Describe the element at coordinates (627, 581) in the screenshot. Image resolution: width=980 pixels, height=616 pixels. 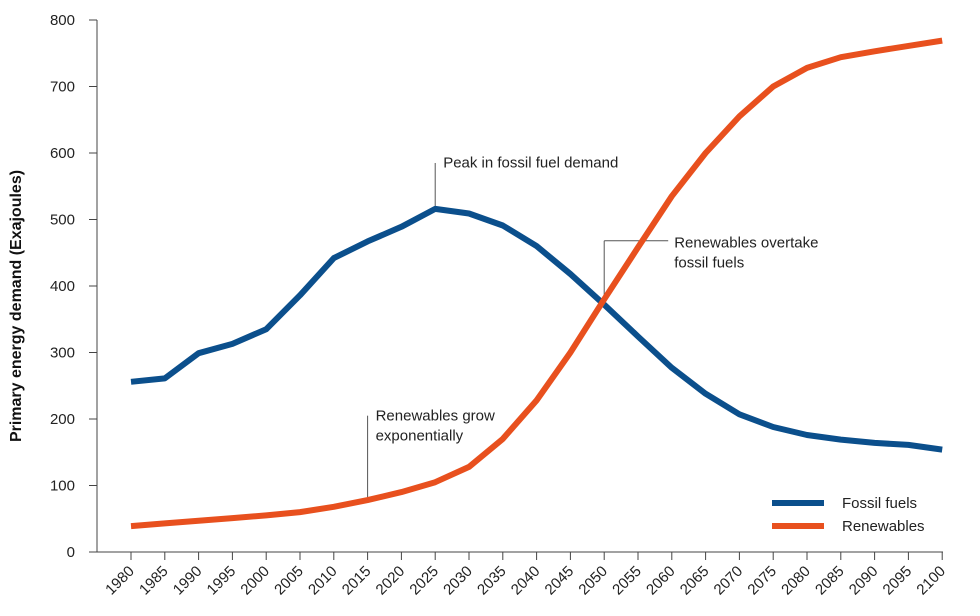
I see `x-tick-label: 2055` at that location.